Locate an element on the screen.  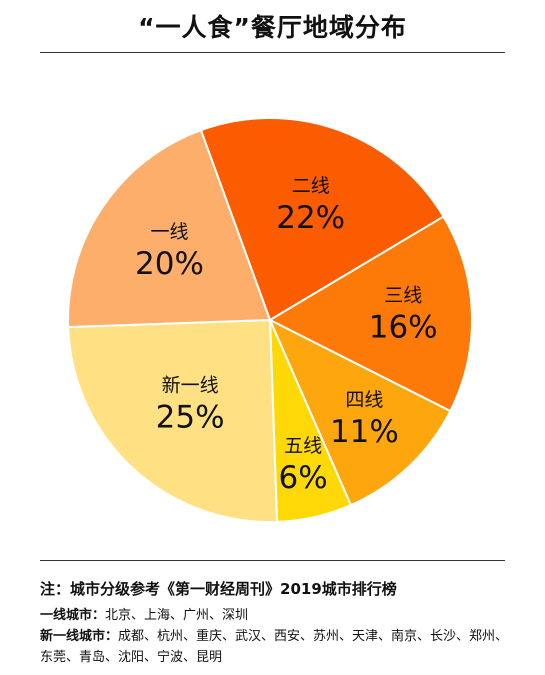
slice-value-label: 25% is located at coordinates (190, 418).